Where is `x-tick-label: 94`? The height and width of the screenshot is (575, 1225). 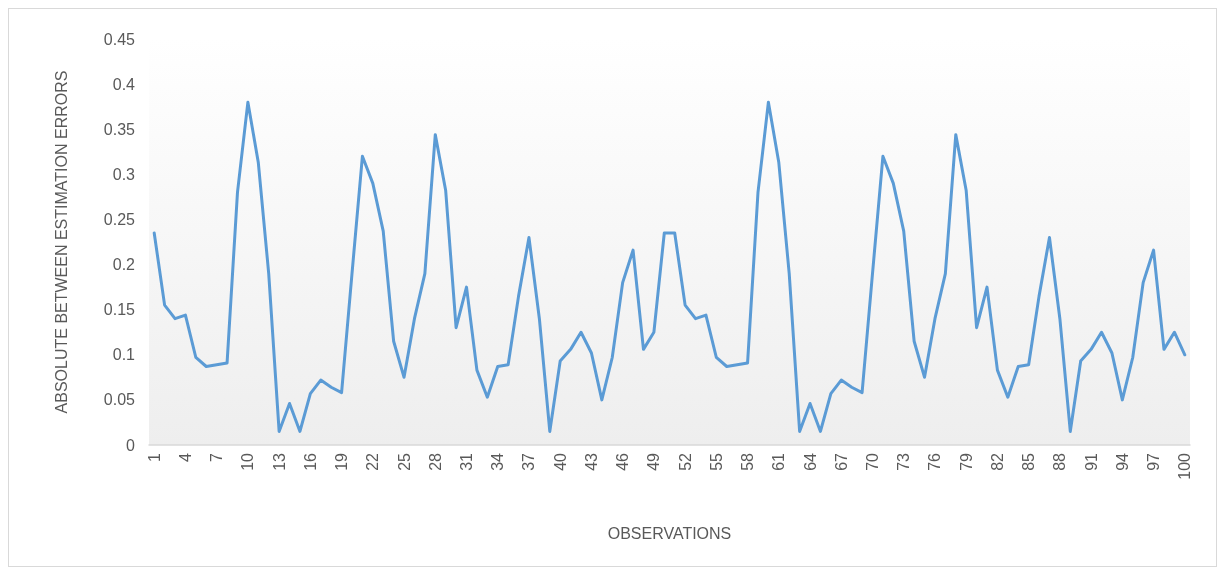
x-tick-label: 94 is located at coordinates (1122, 461).